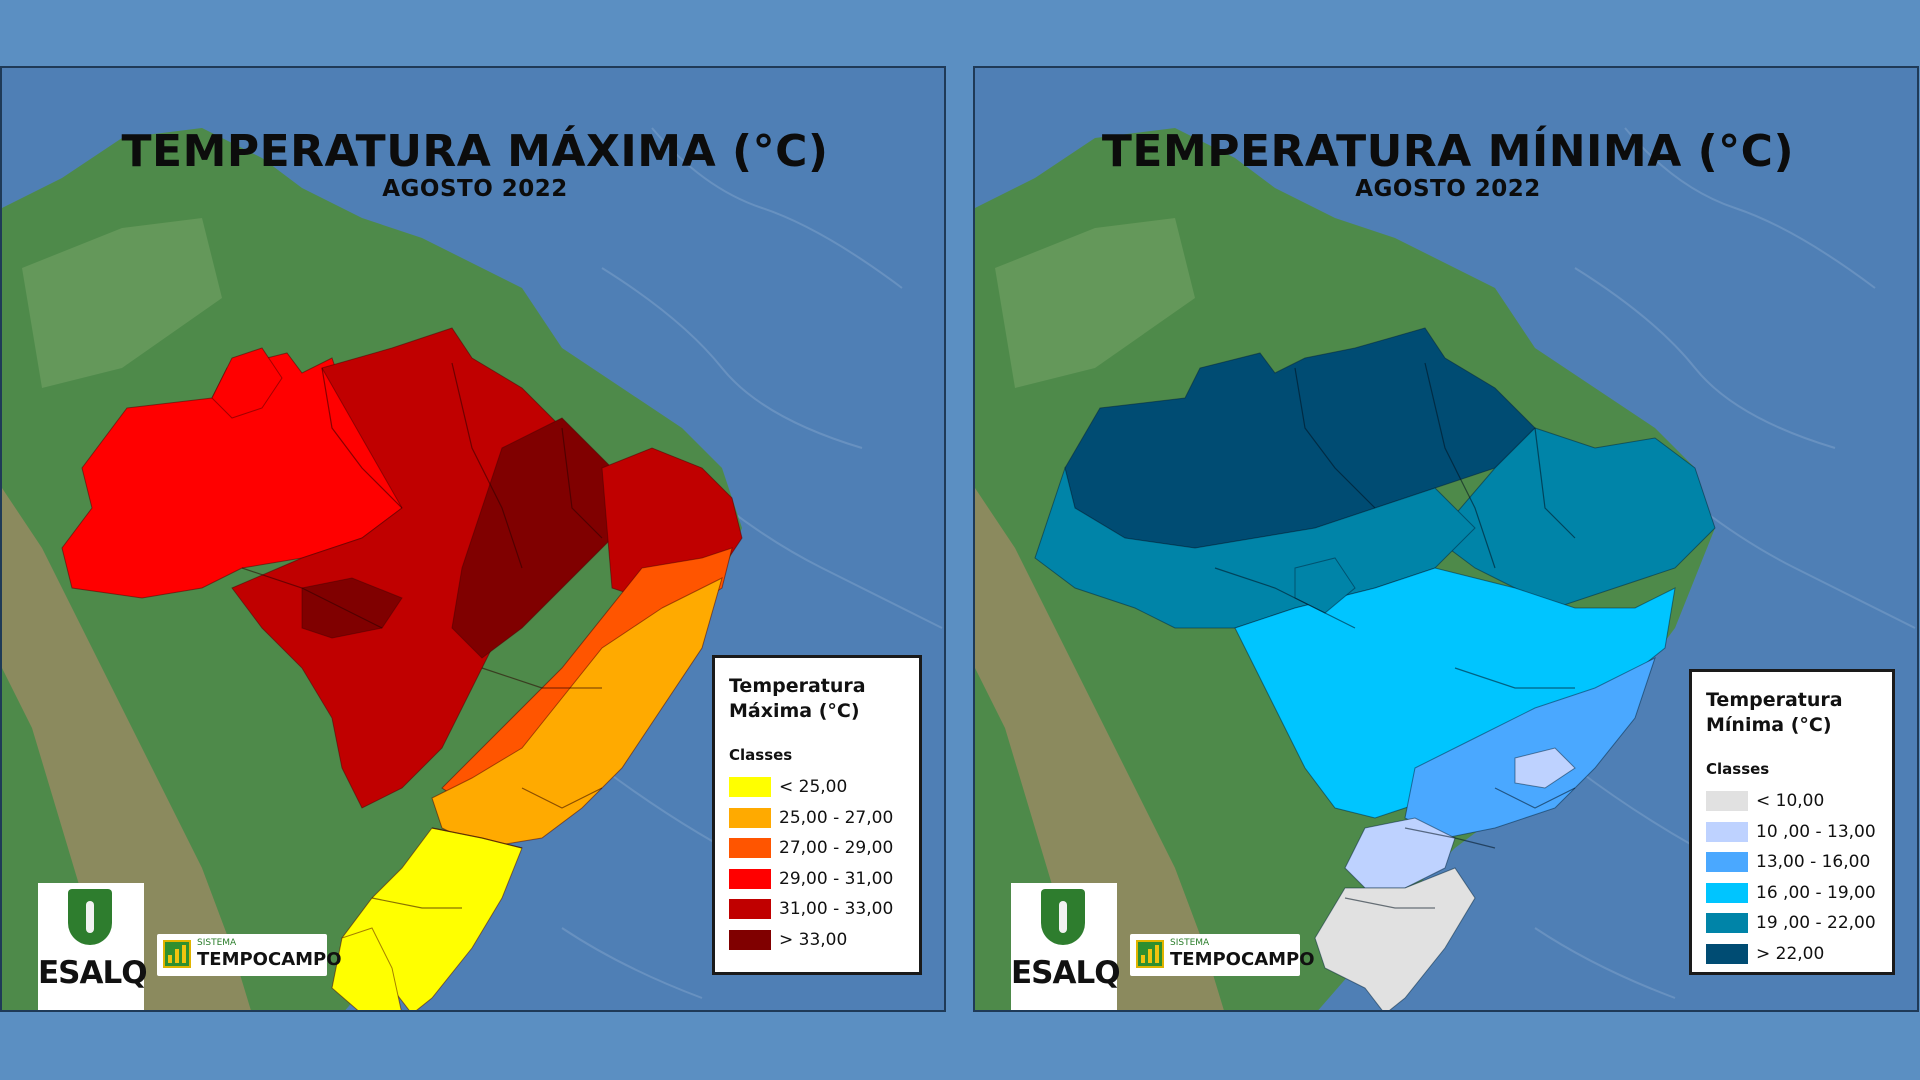 The image size is (1920, 1080). What do you see at coordinates (1816, 923) in the screenshot?
I see `legend-label: 19 ,00 - 22,00` at bounding box center [1816, 923].